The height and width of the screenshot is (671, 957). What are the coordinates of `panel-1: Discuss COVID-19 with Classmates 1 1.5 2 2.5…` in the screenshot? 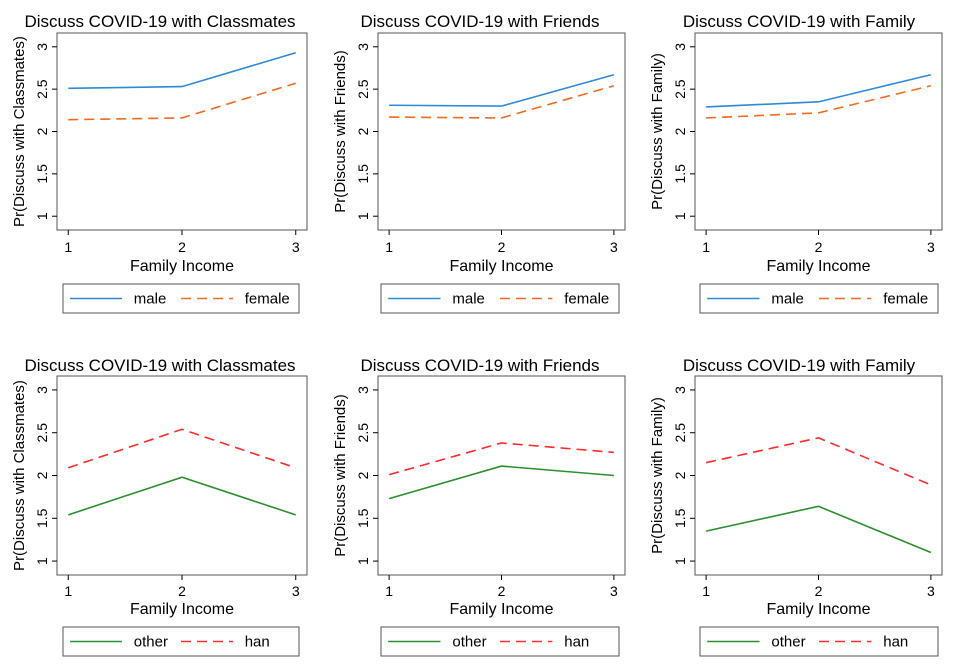 It's located at (159, 163).